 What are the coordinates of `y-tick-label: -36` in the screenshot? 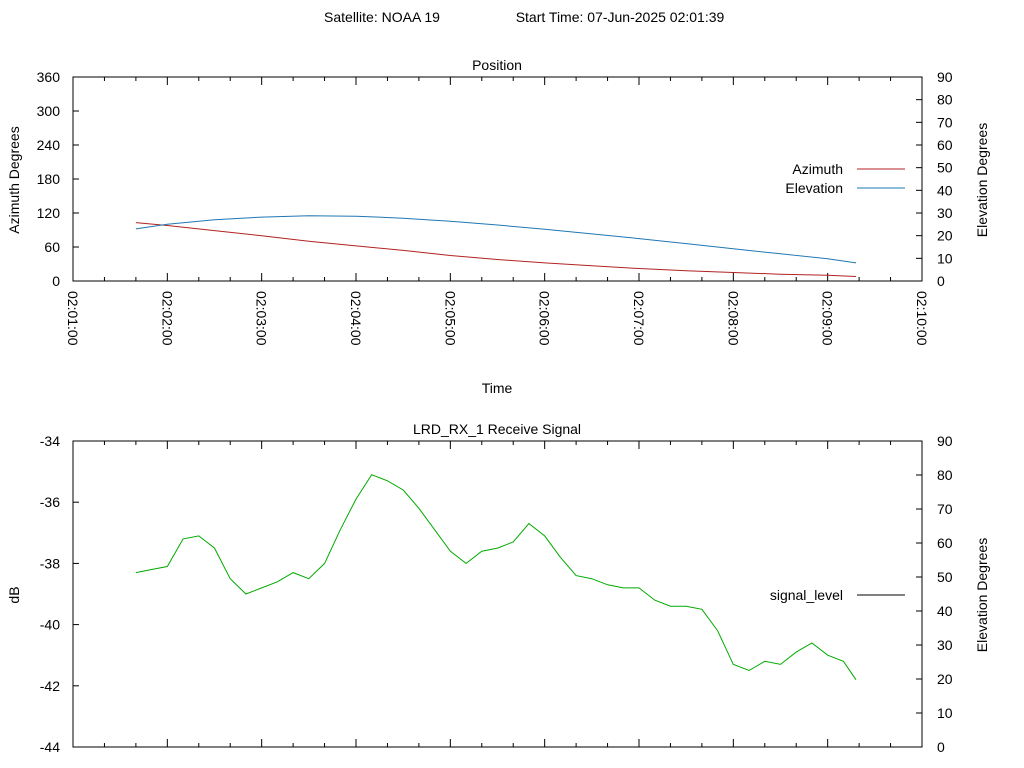 It's located at (50, 502).